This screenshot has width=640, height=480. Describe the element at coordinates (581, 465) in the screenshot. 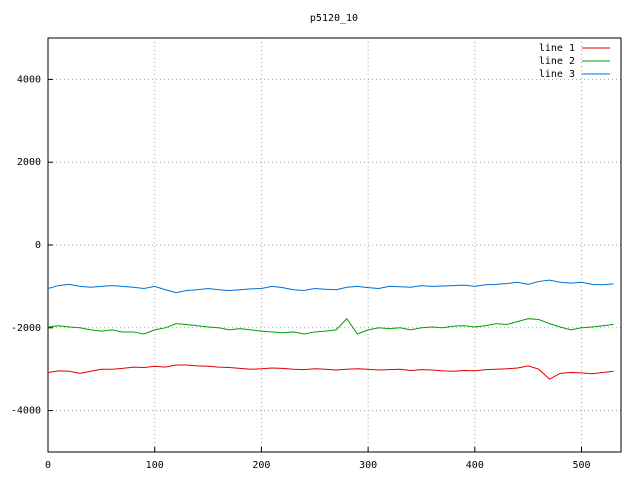

I see `x-tick-label: 500` at that location.